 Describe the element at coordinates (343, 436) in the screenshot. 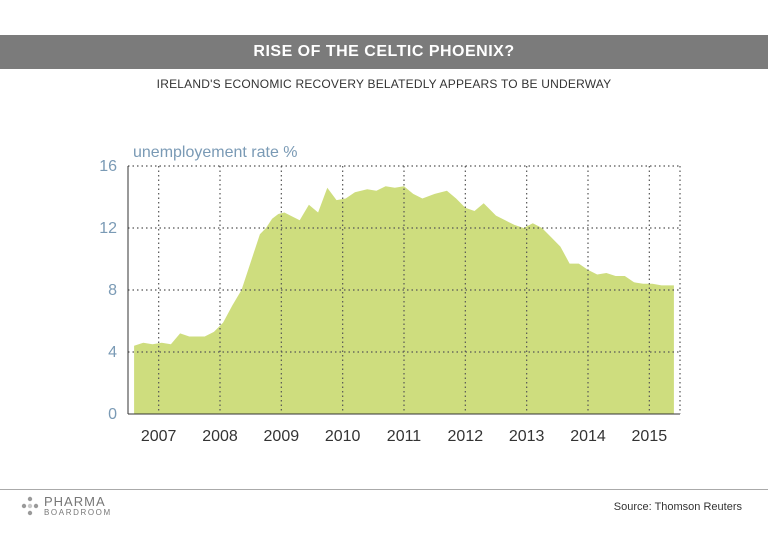

I see `x-tick-label: 2010` at that location.